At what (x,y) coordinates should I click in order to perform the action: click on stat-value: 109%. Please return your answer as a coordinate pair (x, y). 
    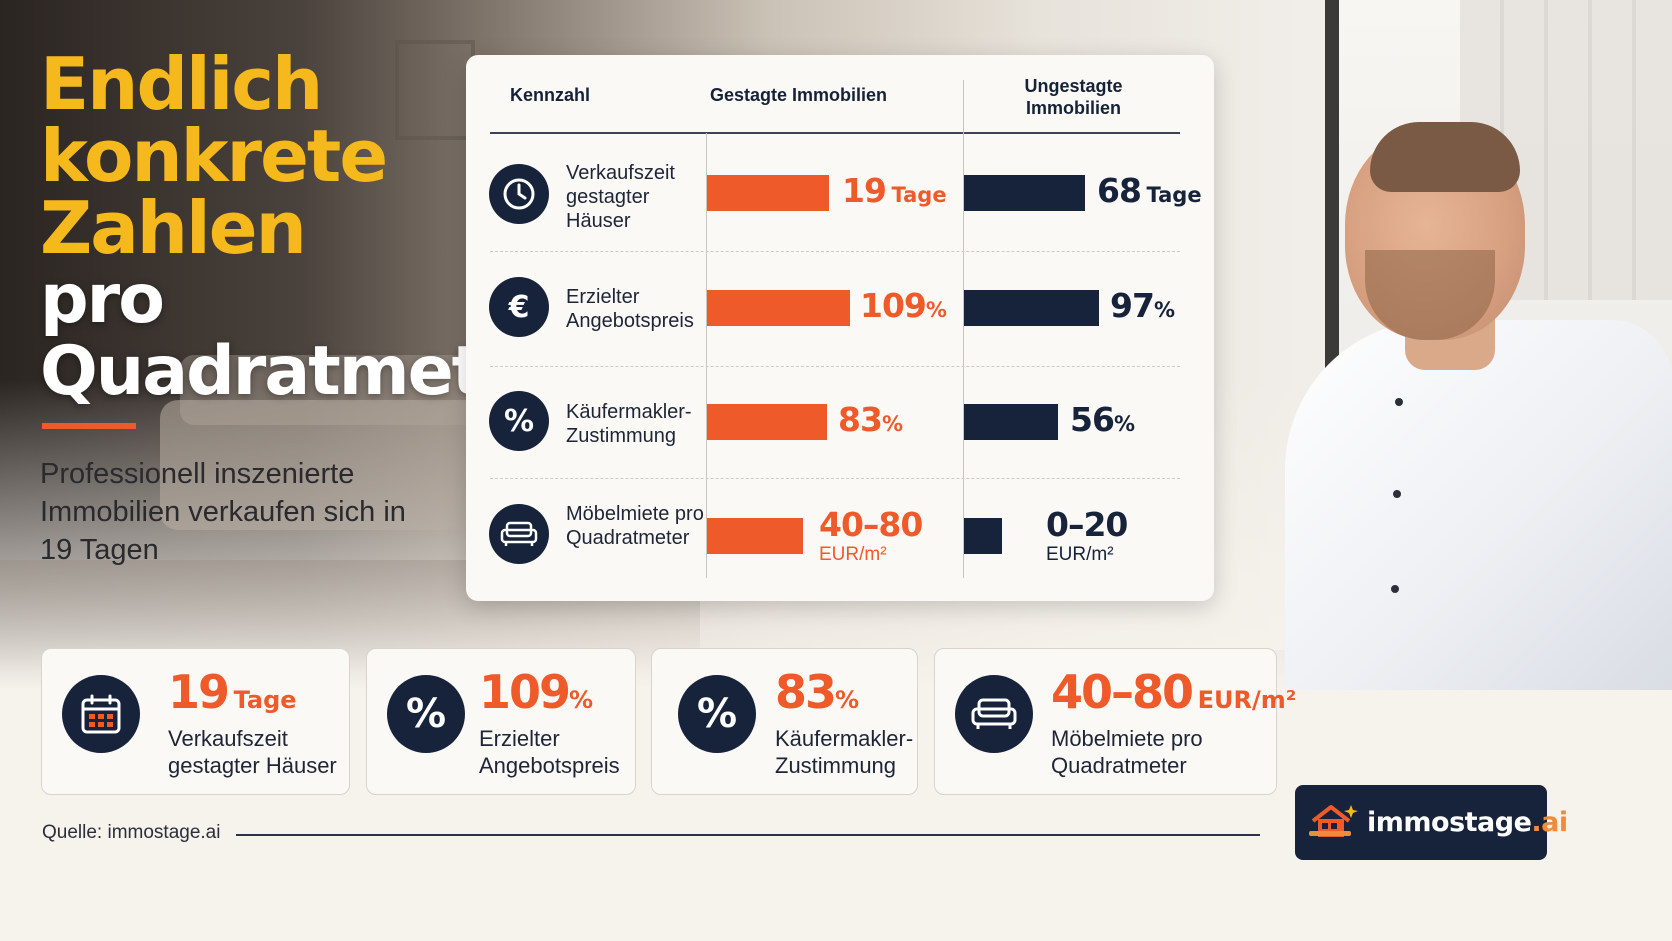
    Looking at the image, I should click on (536, 692).